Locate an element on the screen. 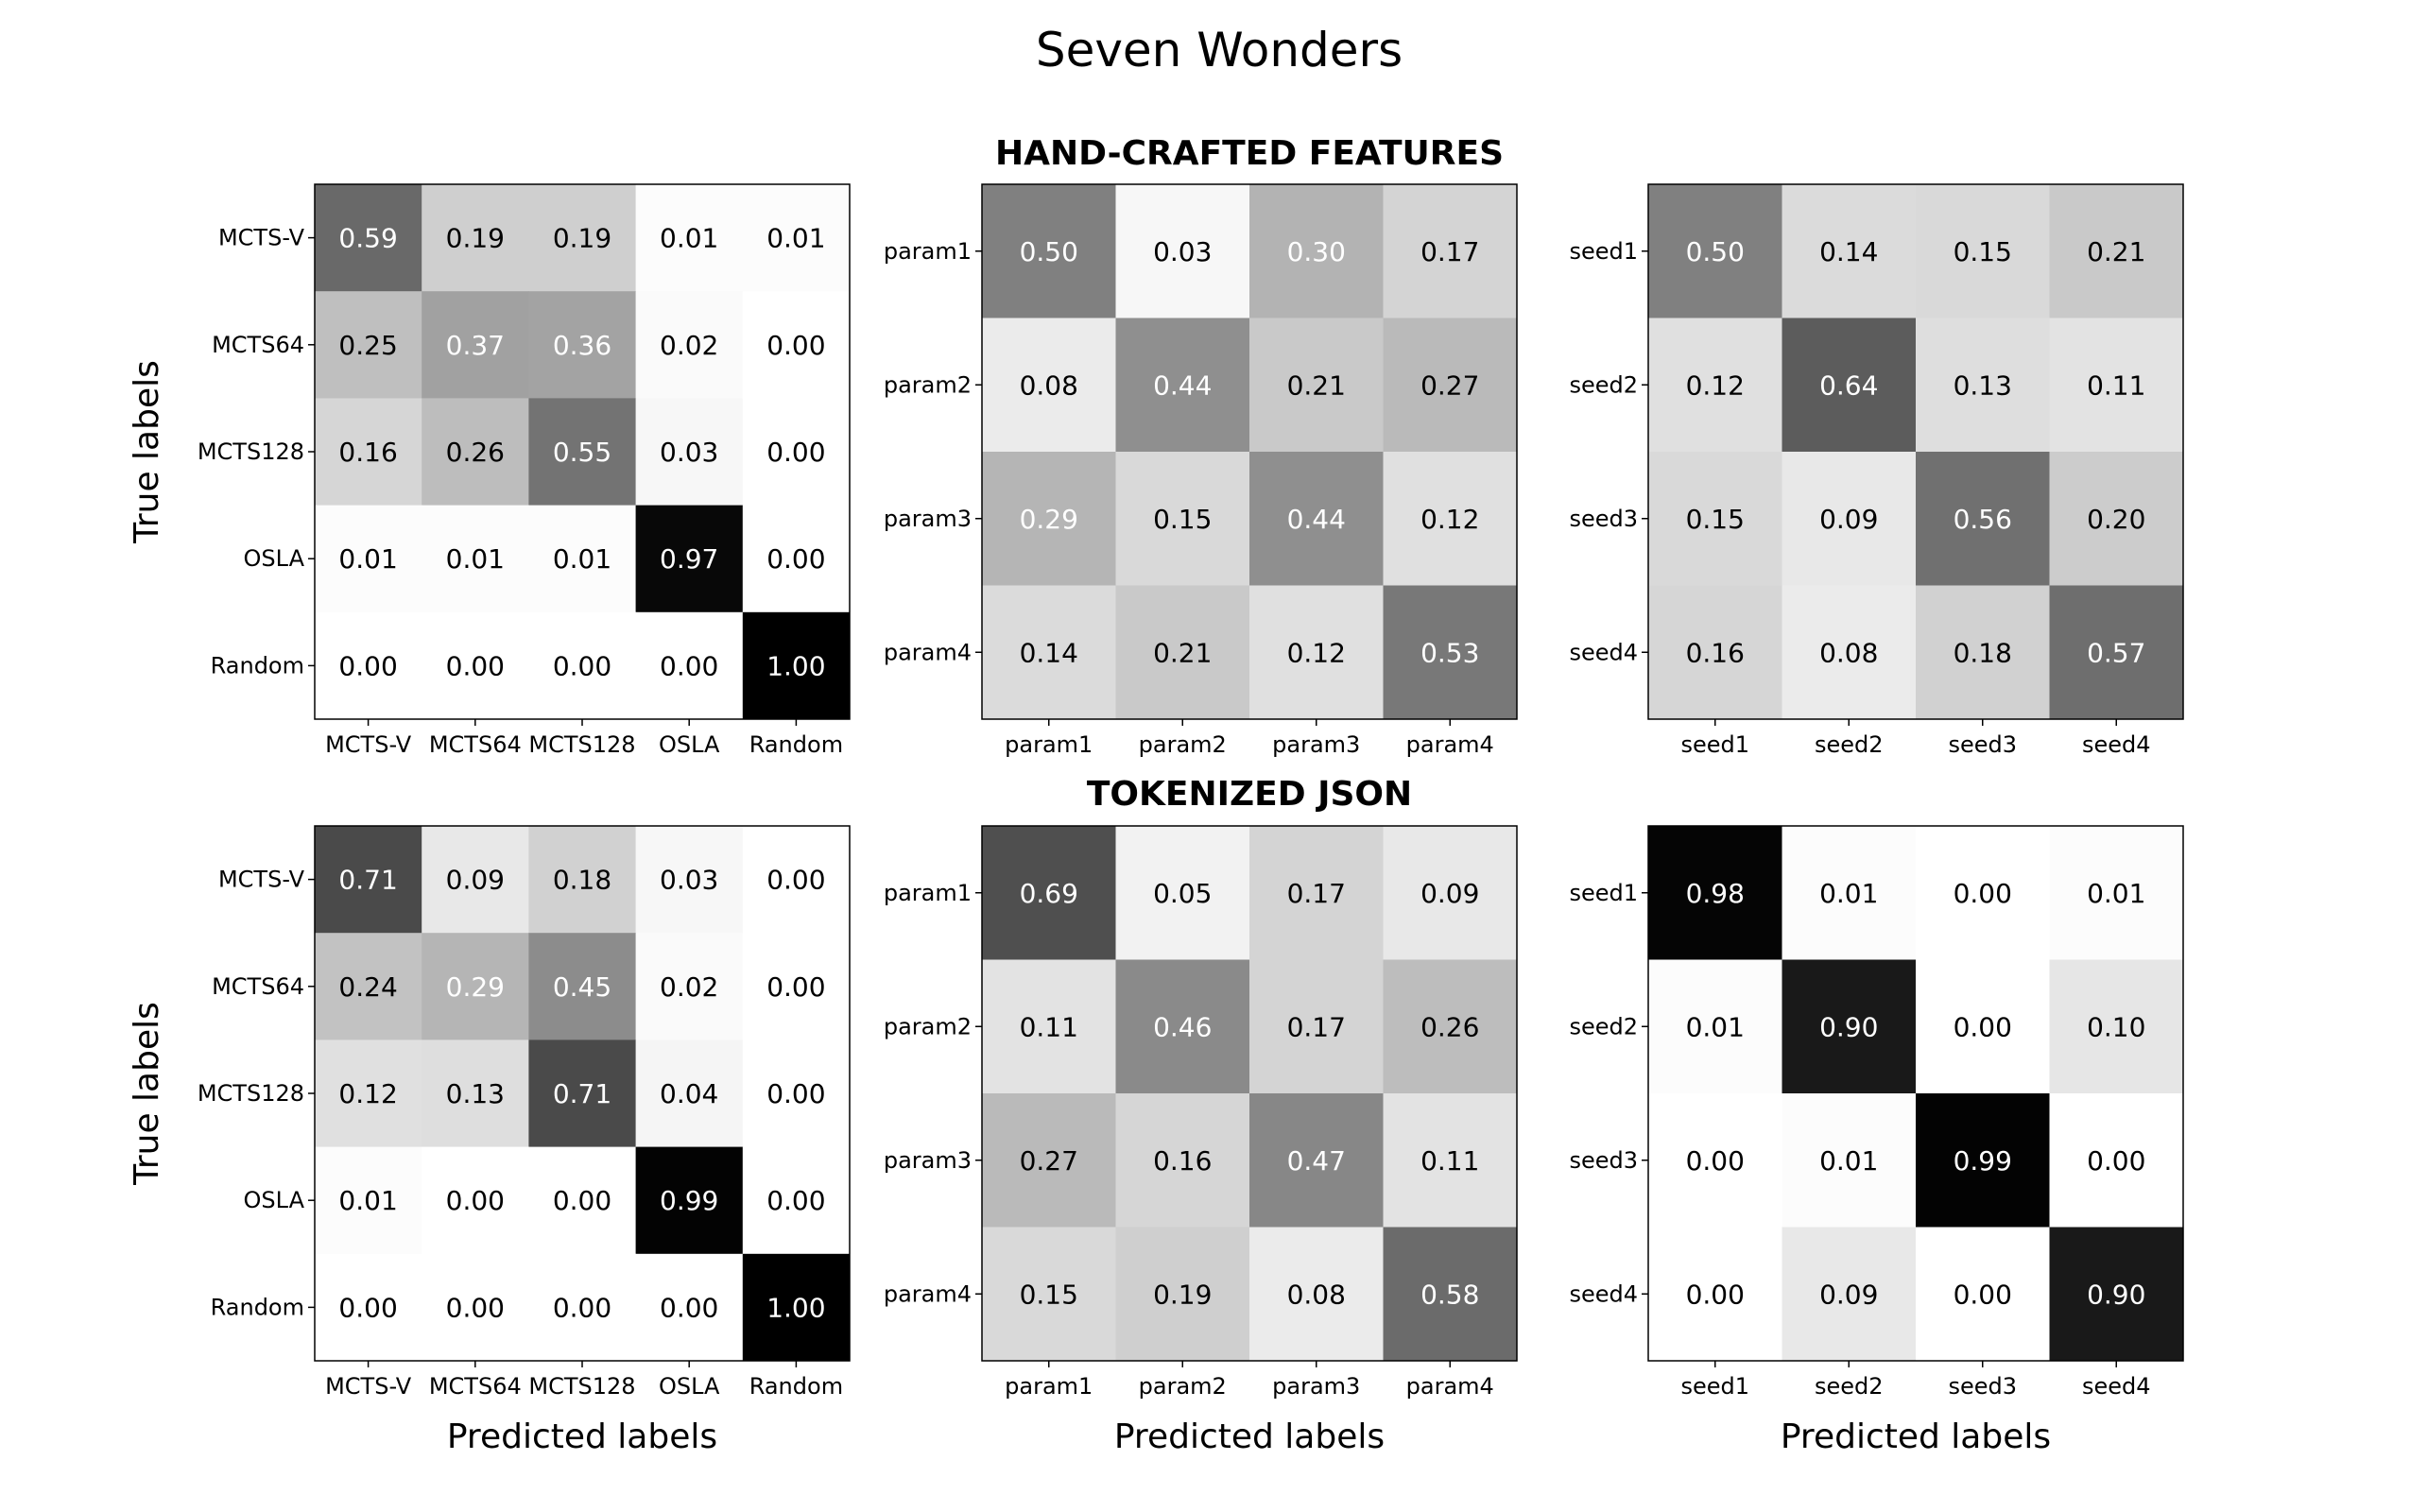 This screenshot has width=2410, height=1512. y-tick-label: OSLA is located at coordinates (274, 1200).